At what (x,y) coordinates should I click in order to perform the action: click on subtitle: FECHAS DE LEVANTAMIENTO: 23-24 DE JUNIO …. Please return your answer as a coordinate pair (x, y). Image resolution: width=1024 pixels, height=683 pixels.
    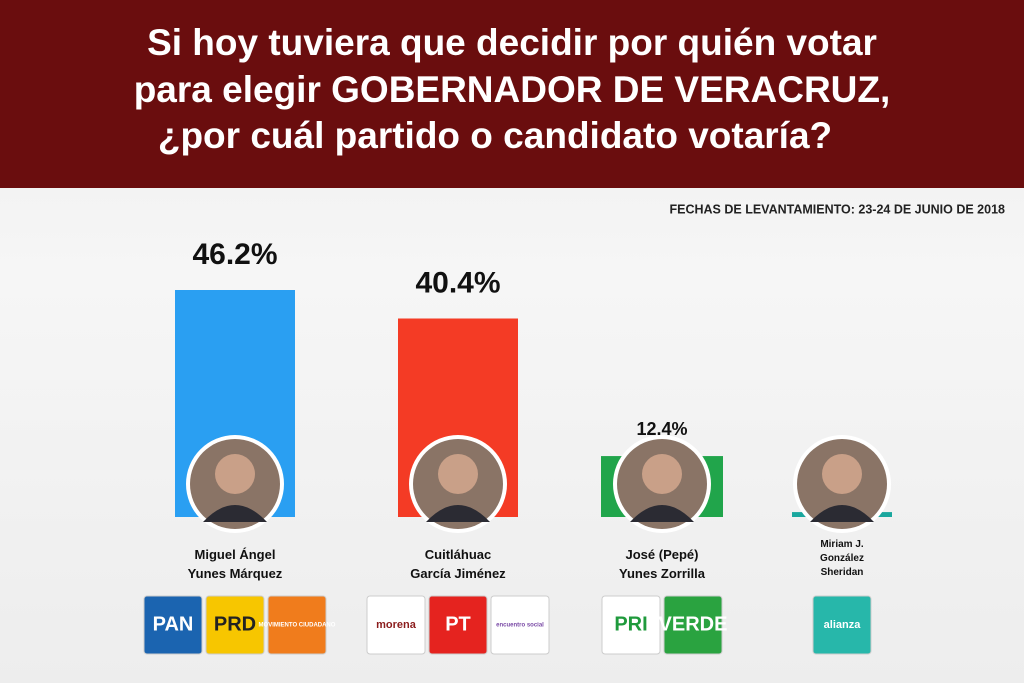
    Looking at the image, I should click on (838, 209).